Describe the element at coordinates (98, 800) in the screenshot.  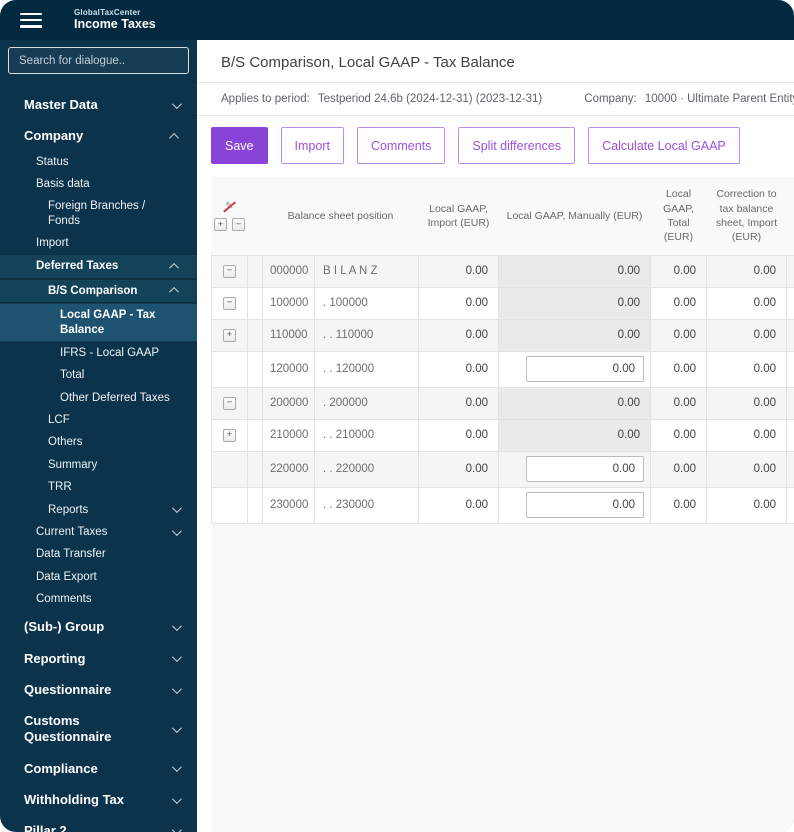
I see `sidebar-item-withholding-tax: Withholding Tax` at that location.